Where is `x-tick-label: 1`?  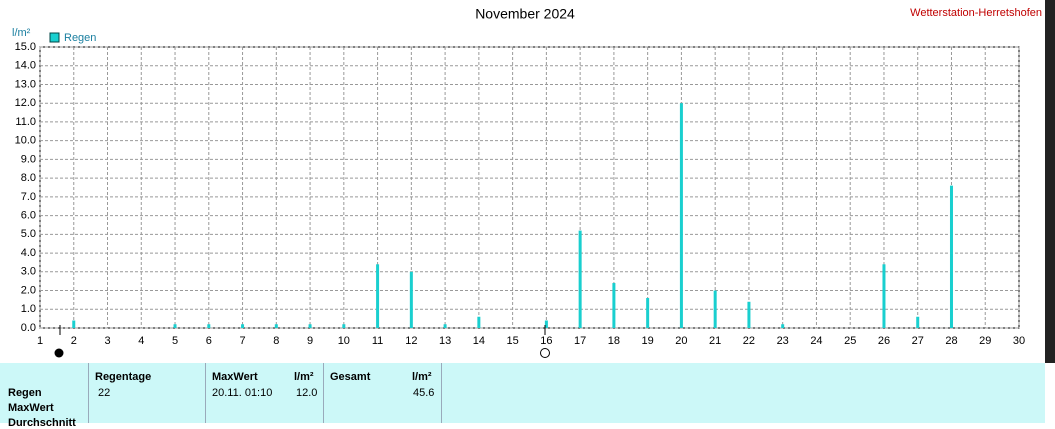
x-tick-label: 1 is located at coordinates (40, 341).